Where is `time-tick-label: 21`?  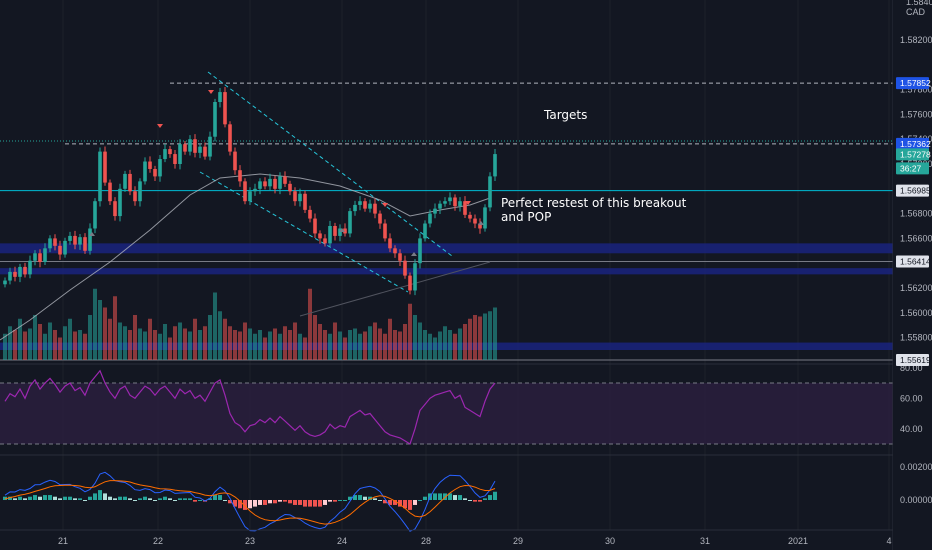 time-tick-label: 21 is located at coordinates (63, 541).